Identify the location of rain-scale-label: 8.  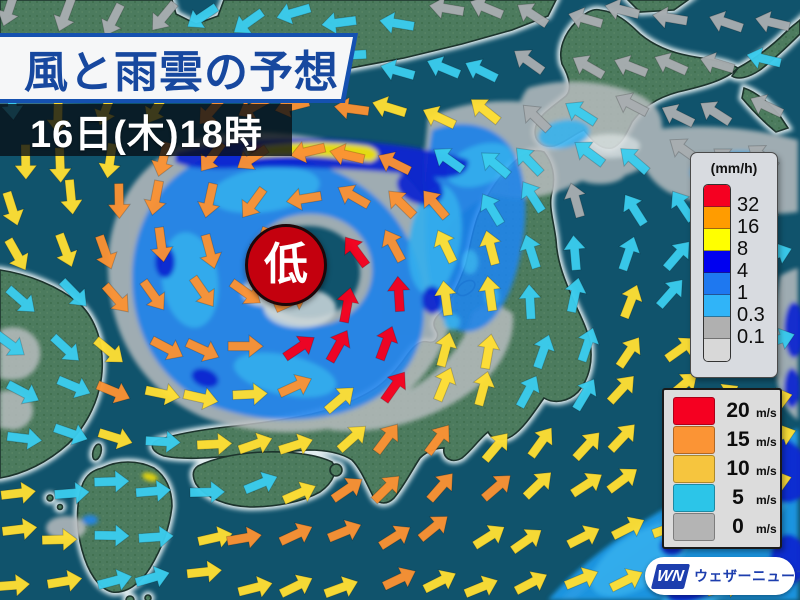
(743, 249).